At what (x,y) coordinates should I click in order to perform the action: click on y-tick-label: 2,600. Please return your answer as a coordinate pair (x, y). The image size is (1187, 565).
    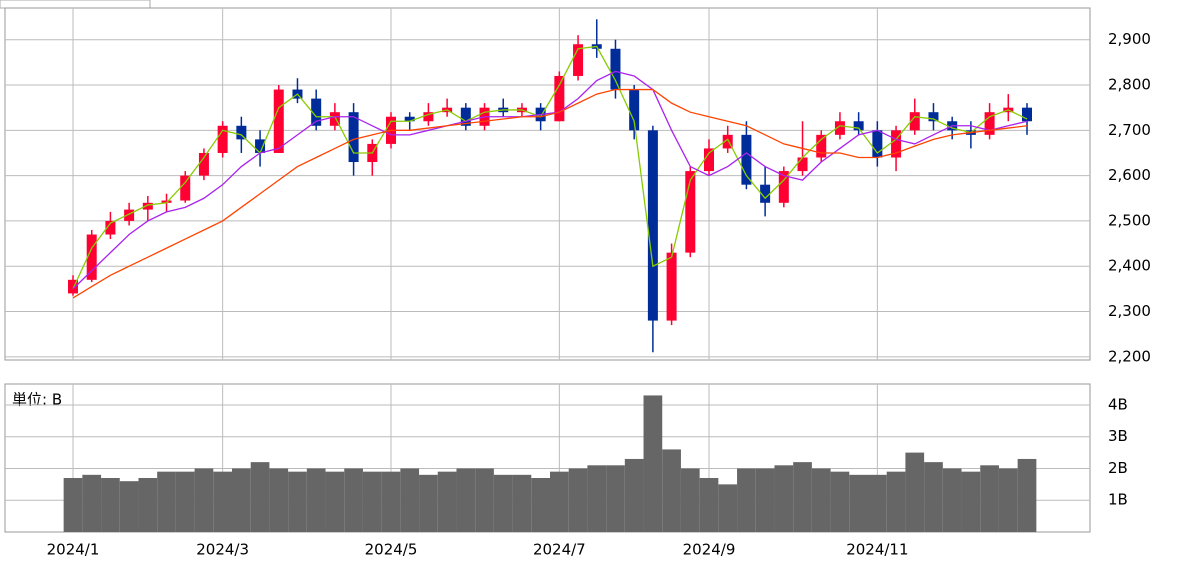
    Looking at the image, I should click on (1129, 175).